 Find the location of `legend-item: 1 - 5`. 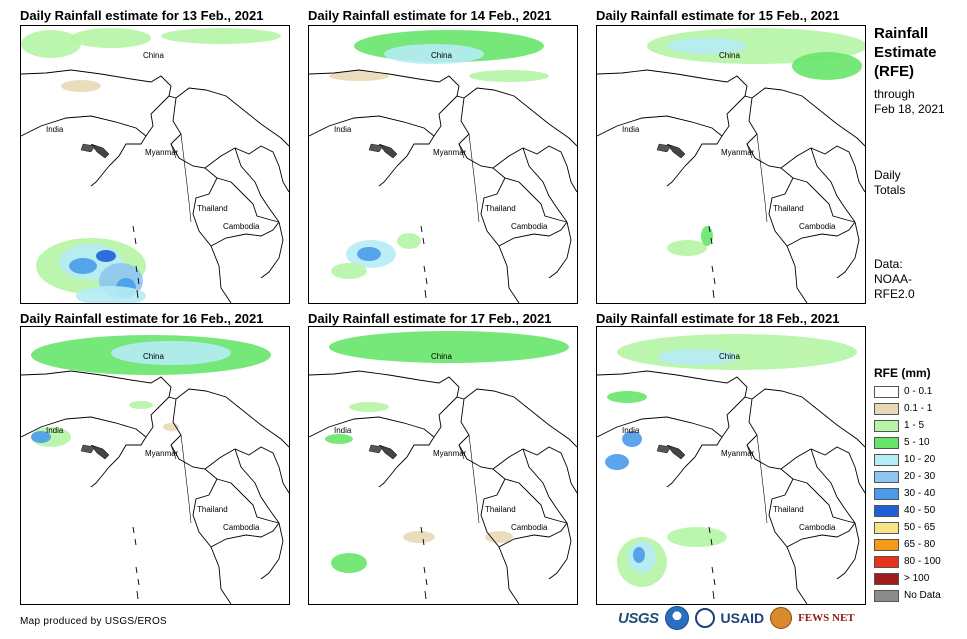

legend-item: 1 - 5 is located at coordinates (907, 425).